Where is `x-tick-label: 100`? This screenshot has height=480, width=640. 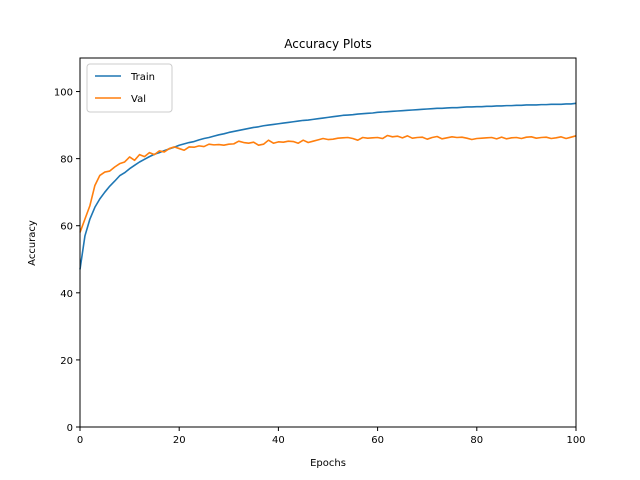 x-tick-label: 100 is located at coordinates (575, 440).